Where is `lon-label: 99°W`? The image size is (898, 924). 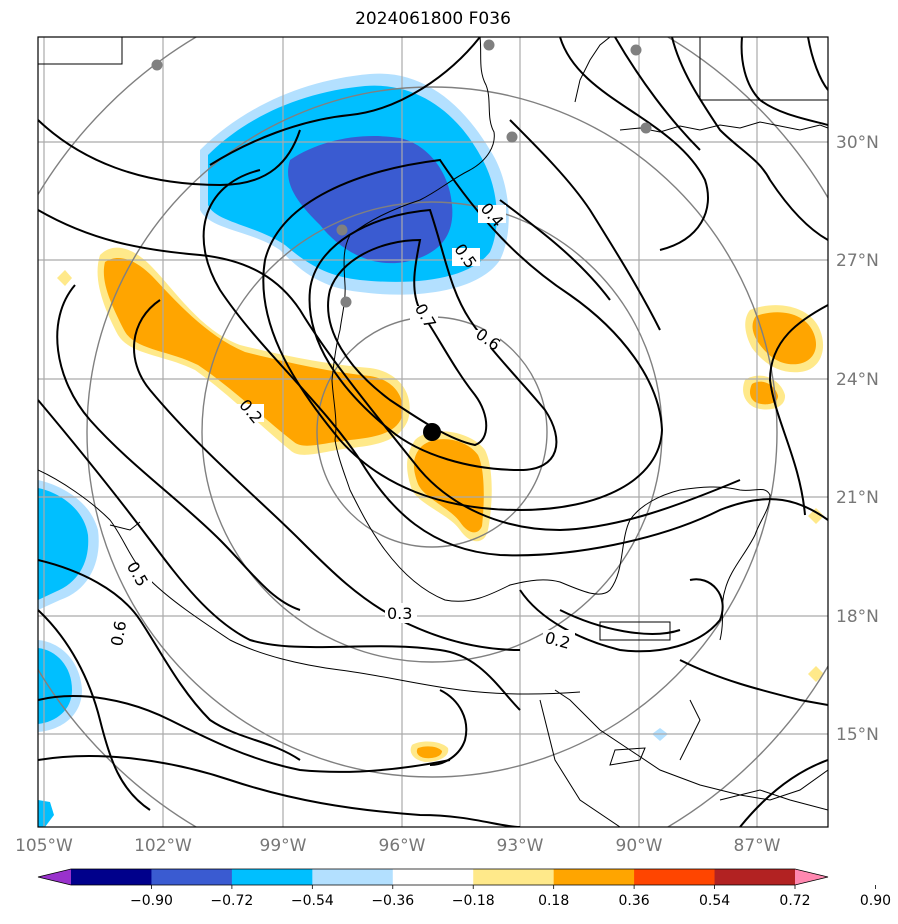
lon-label: 99°W is located at coordinates (283, 846).